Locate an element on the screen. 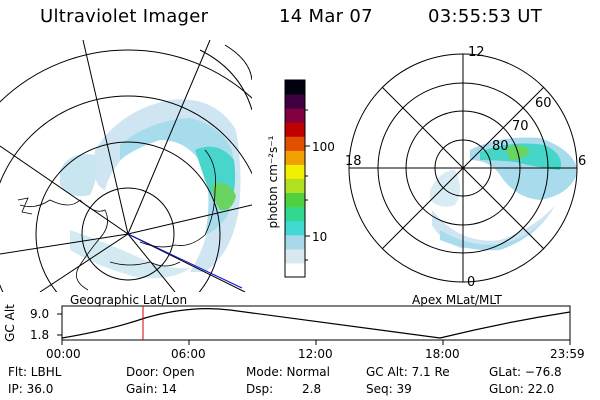  mlat-label-60: 60 is located at coordinates (543, 103).